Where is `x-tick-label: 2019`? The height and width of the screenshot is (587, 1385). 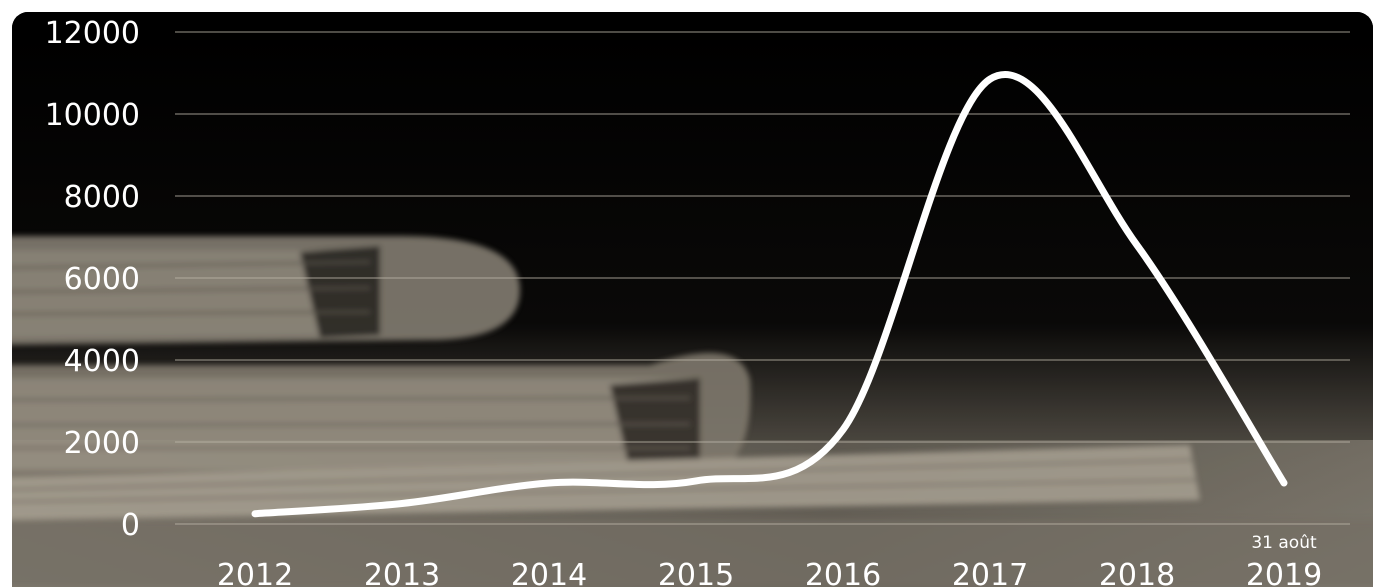 x-tick-label: 2019 is located at coordinates (1284, 572).